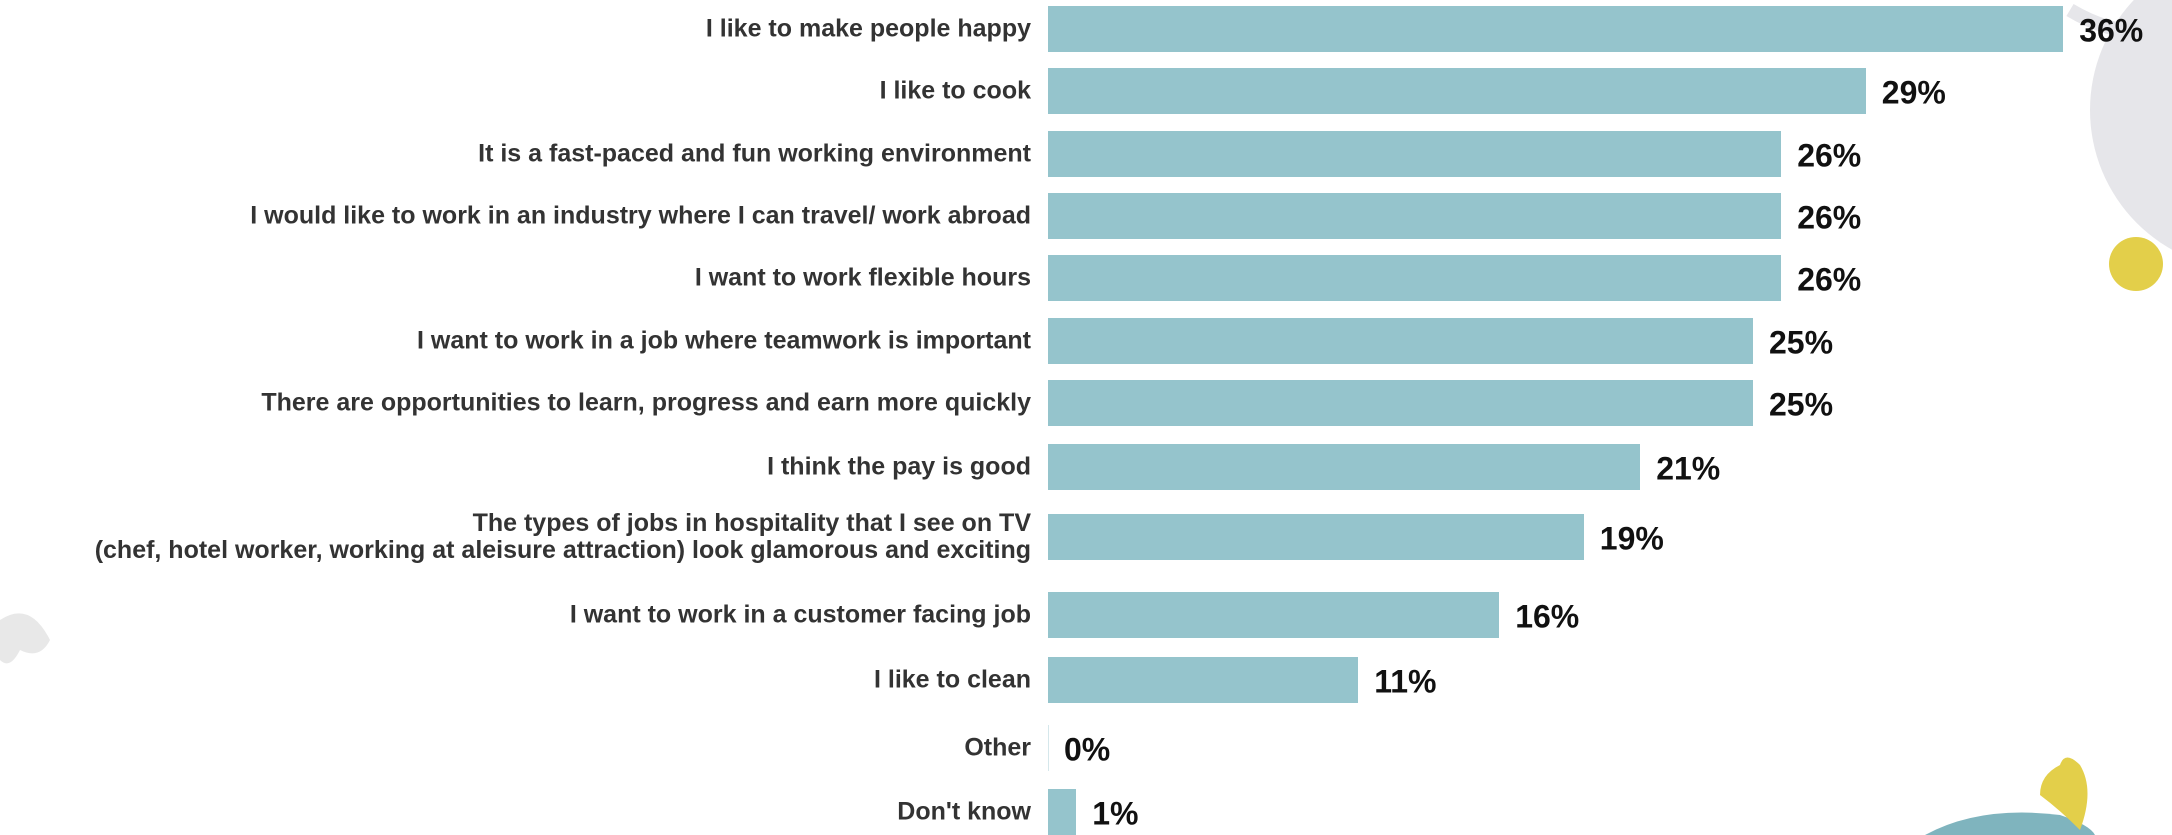 The image size is (2172, 835). Describe the element at coordinates (2136, 264) in the screenshot. I see `yellow-dot` at that location.